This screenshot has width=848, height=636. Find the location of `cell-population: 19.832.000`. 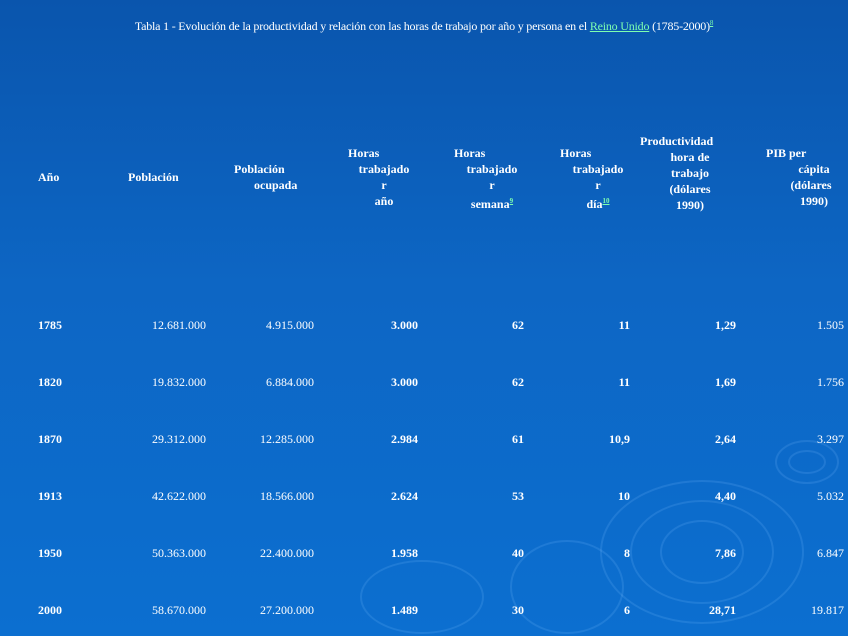

cell-population: 19.832.000 is located at coordinates (179, 382).